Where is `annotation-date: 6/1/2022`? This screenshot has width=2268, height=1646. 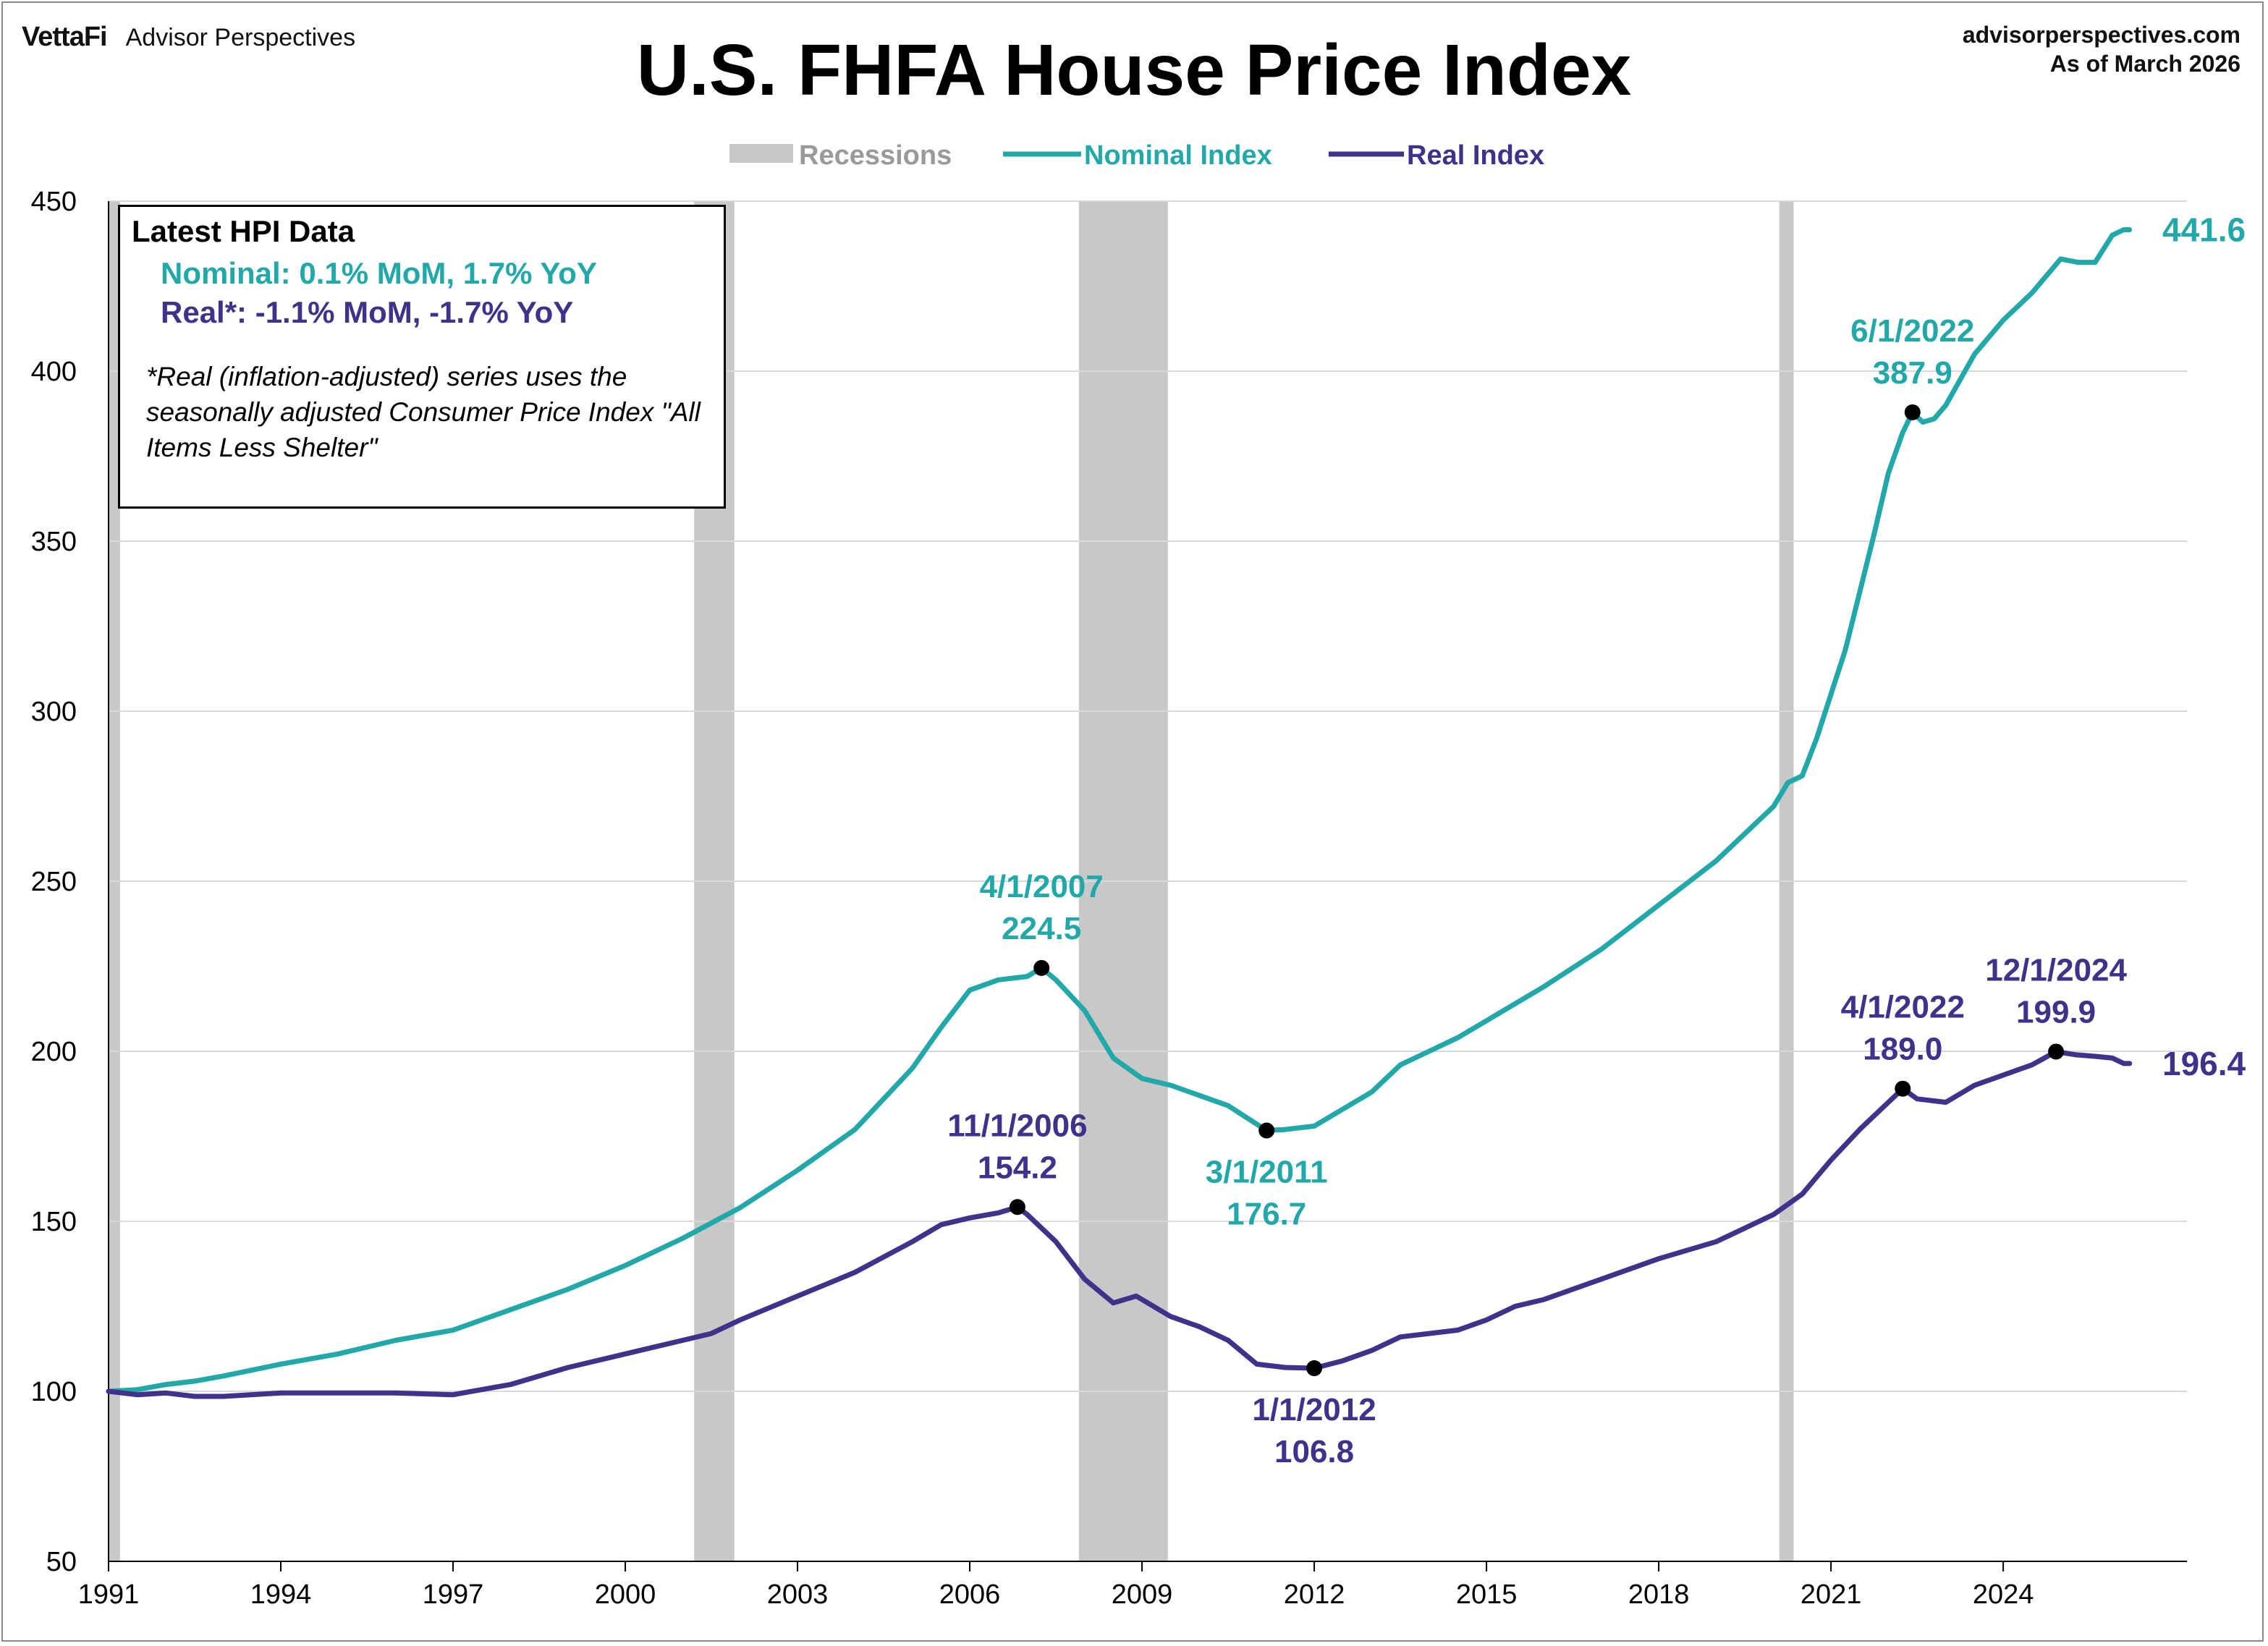
annotation-date: 6/1/2022 is located at coordinates (1912, 331).